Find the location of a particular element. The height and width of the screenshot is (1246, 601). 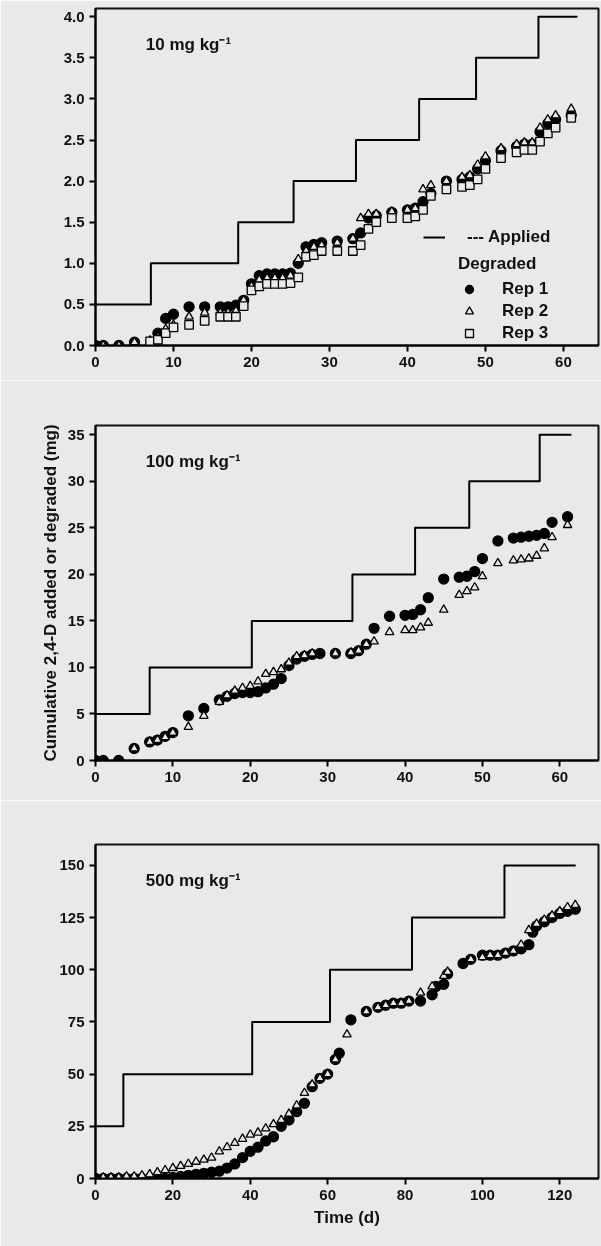

text: 100 mg kg⁻¹ is located at coordinates (193, 462).